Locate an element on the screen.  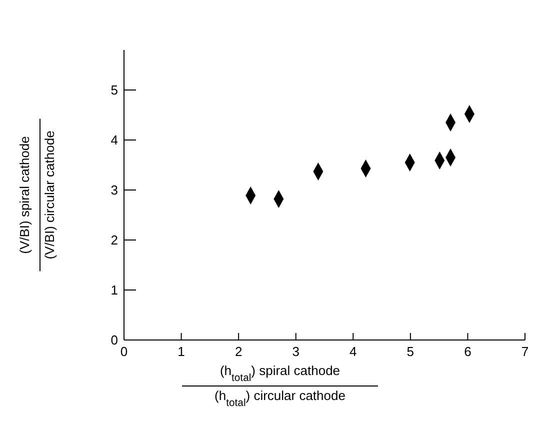
x-tick-label: 2 is located at coordinates (238, 351).